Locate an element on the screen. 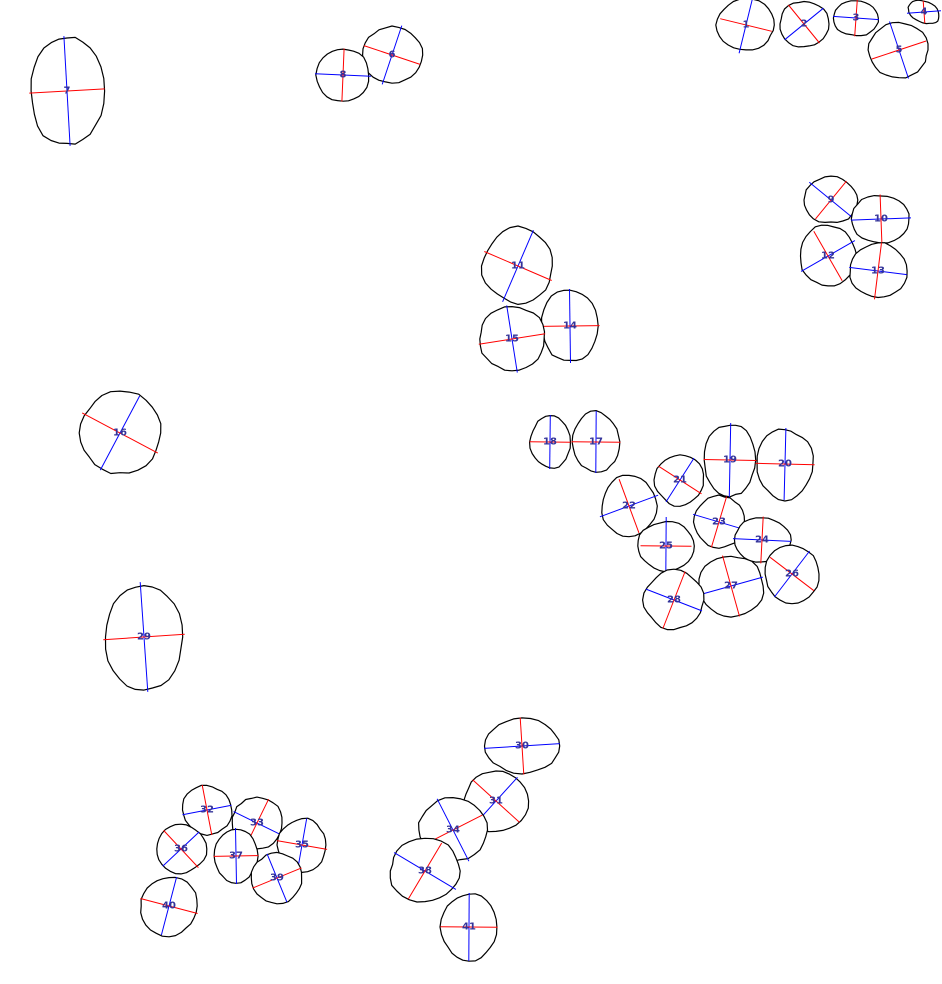 Image resolution: width=942 pixels, height=984 pixels. cell-10: 10 is located at coordinates (881, 219).